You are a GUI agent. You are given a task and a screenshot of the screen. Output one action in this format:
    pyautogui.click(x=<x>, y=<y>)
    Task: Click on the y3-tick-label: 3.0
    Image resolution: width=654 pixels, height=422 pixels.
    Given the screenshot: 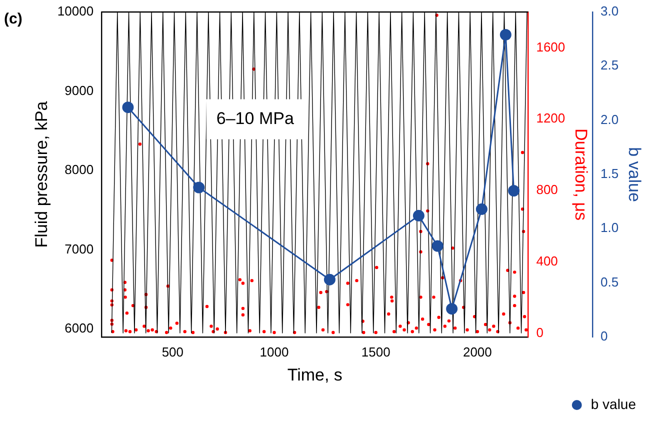 What is the action you would take?
    pyautogui.click(x=609, y=11)
    